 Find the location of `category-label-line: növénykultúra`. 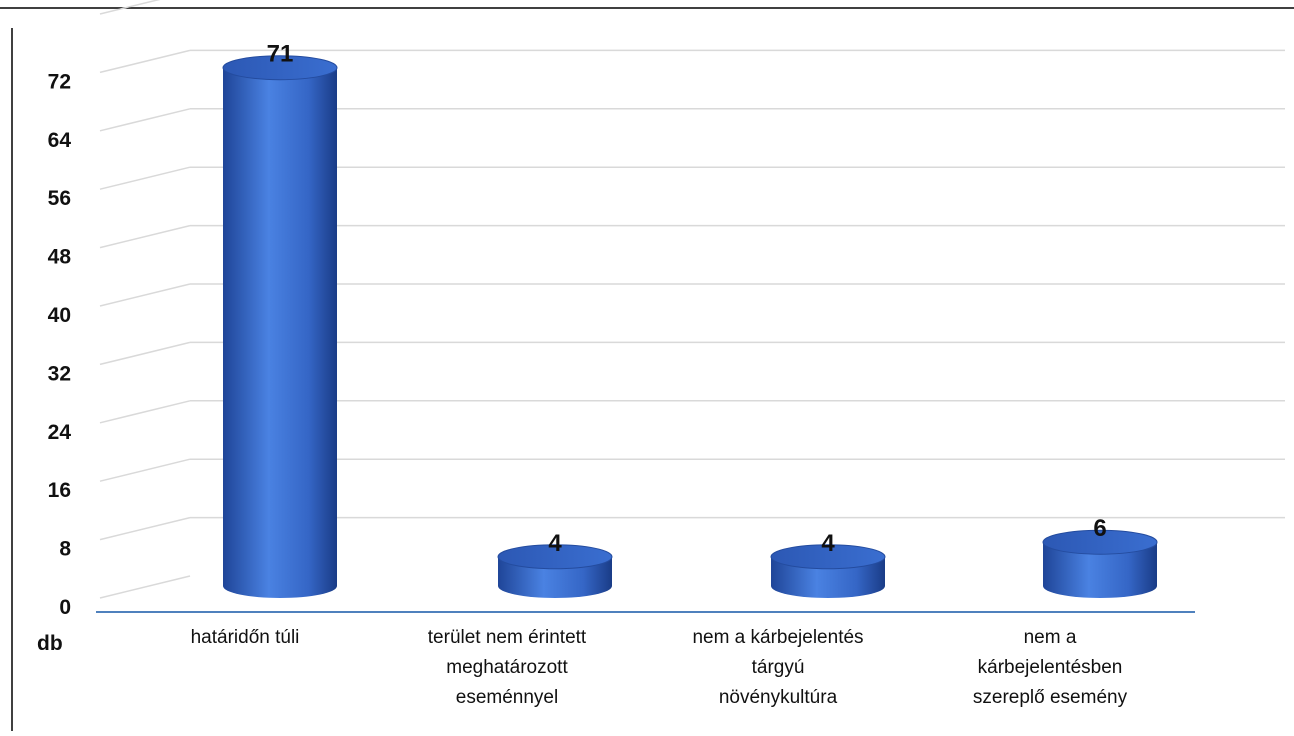

category-label-line: növénykultúra is located at coordinates (778, 697).